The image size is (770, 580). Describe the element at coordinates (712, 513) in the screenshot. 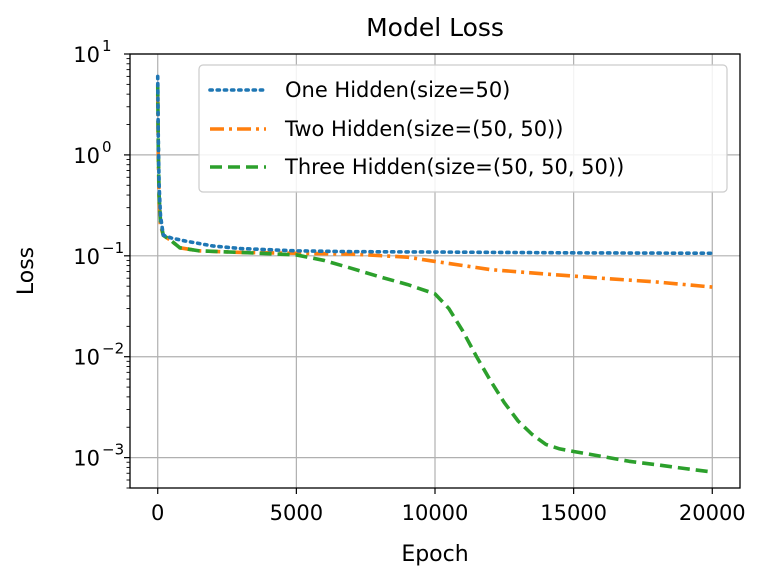

I see `x-tick-label: 20000` at that location.